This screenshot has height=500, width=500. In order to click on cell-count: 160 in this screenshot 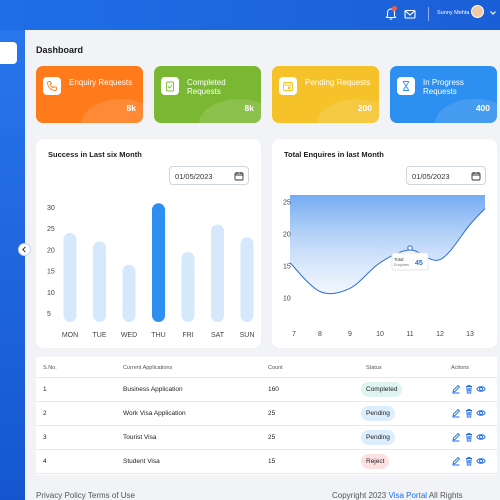, I will do `click(273, 389)`.